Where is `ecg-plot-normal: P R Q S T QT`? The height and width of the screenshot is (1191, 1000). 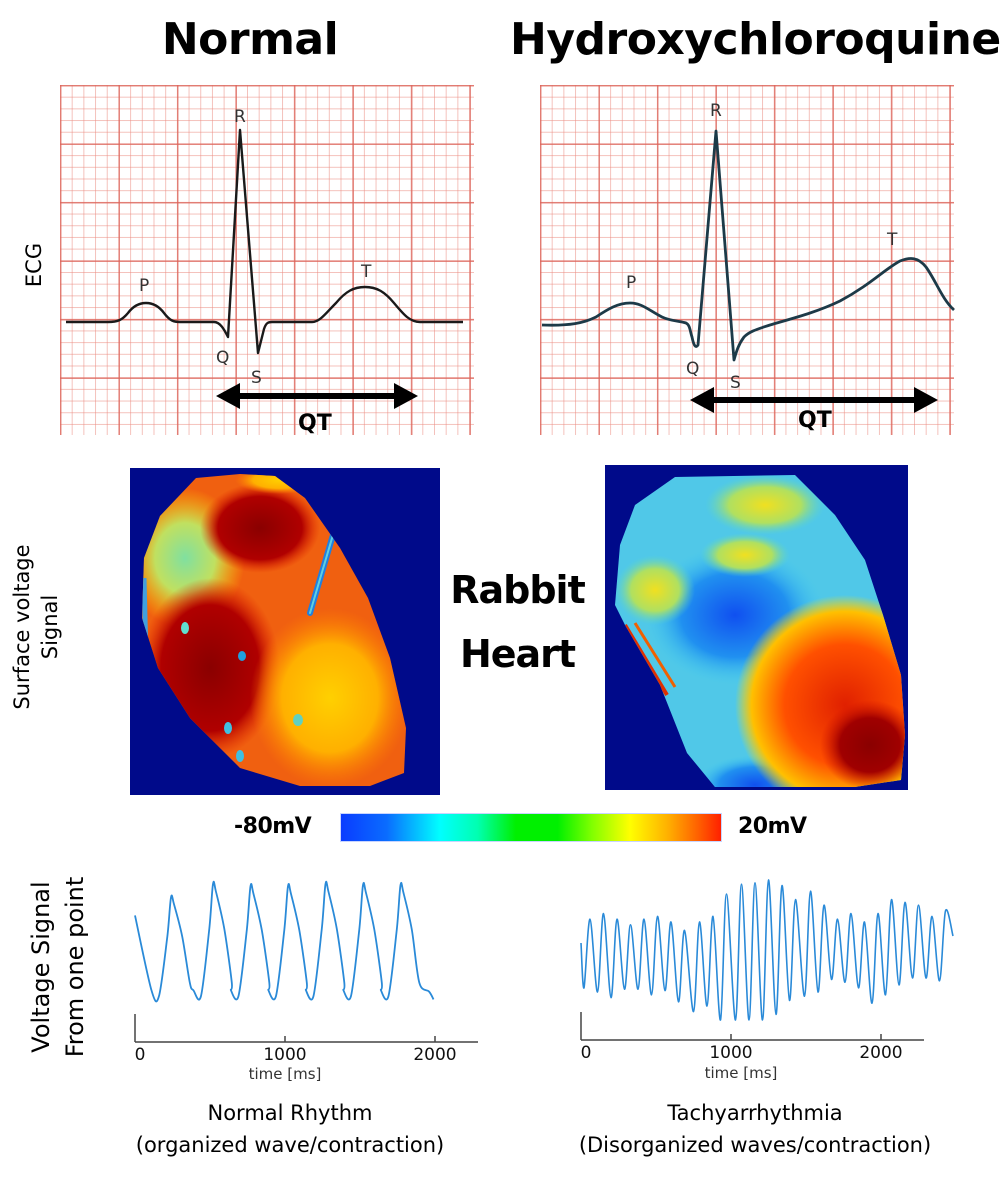 ecg-plot-normal: P R Q S T QT is located at coordinates (264, 271).